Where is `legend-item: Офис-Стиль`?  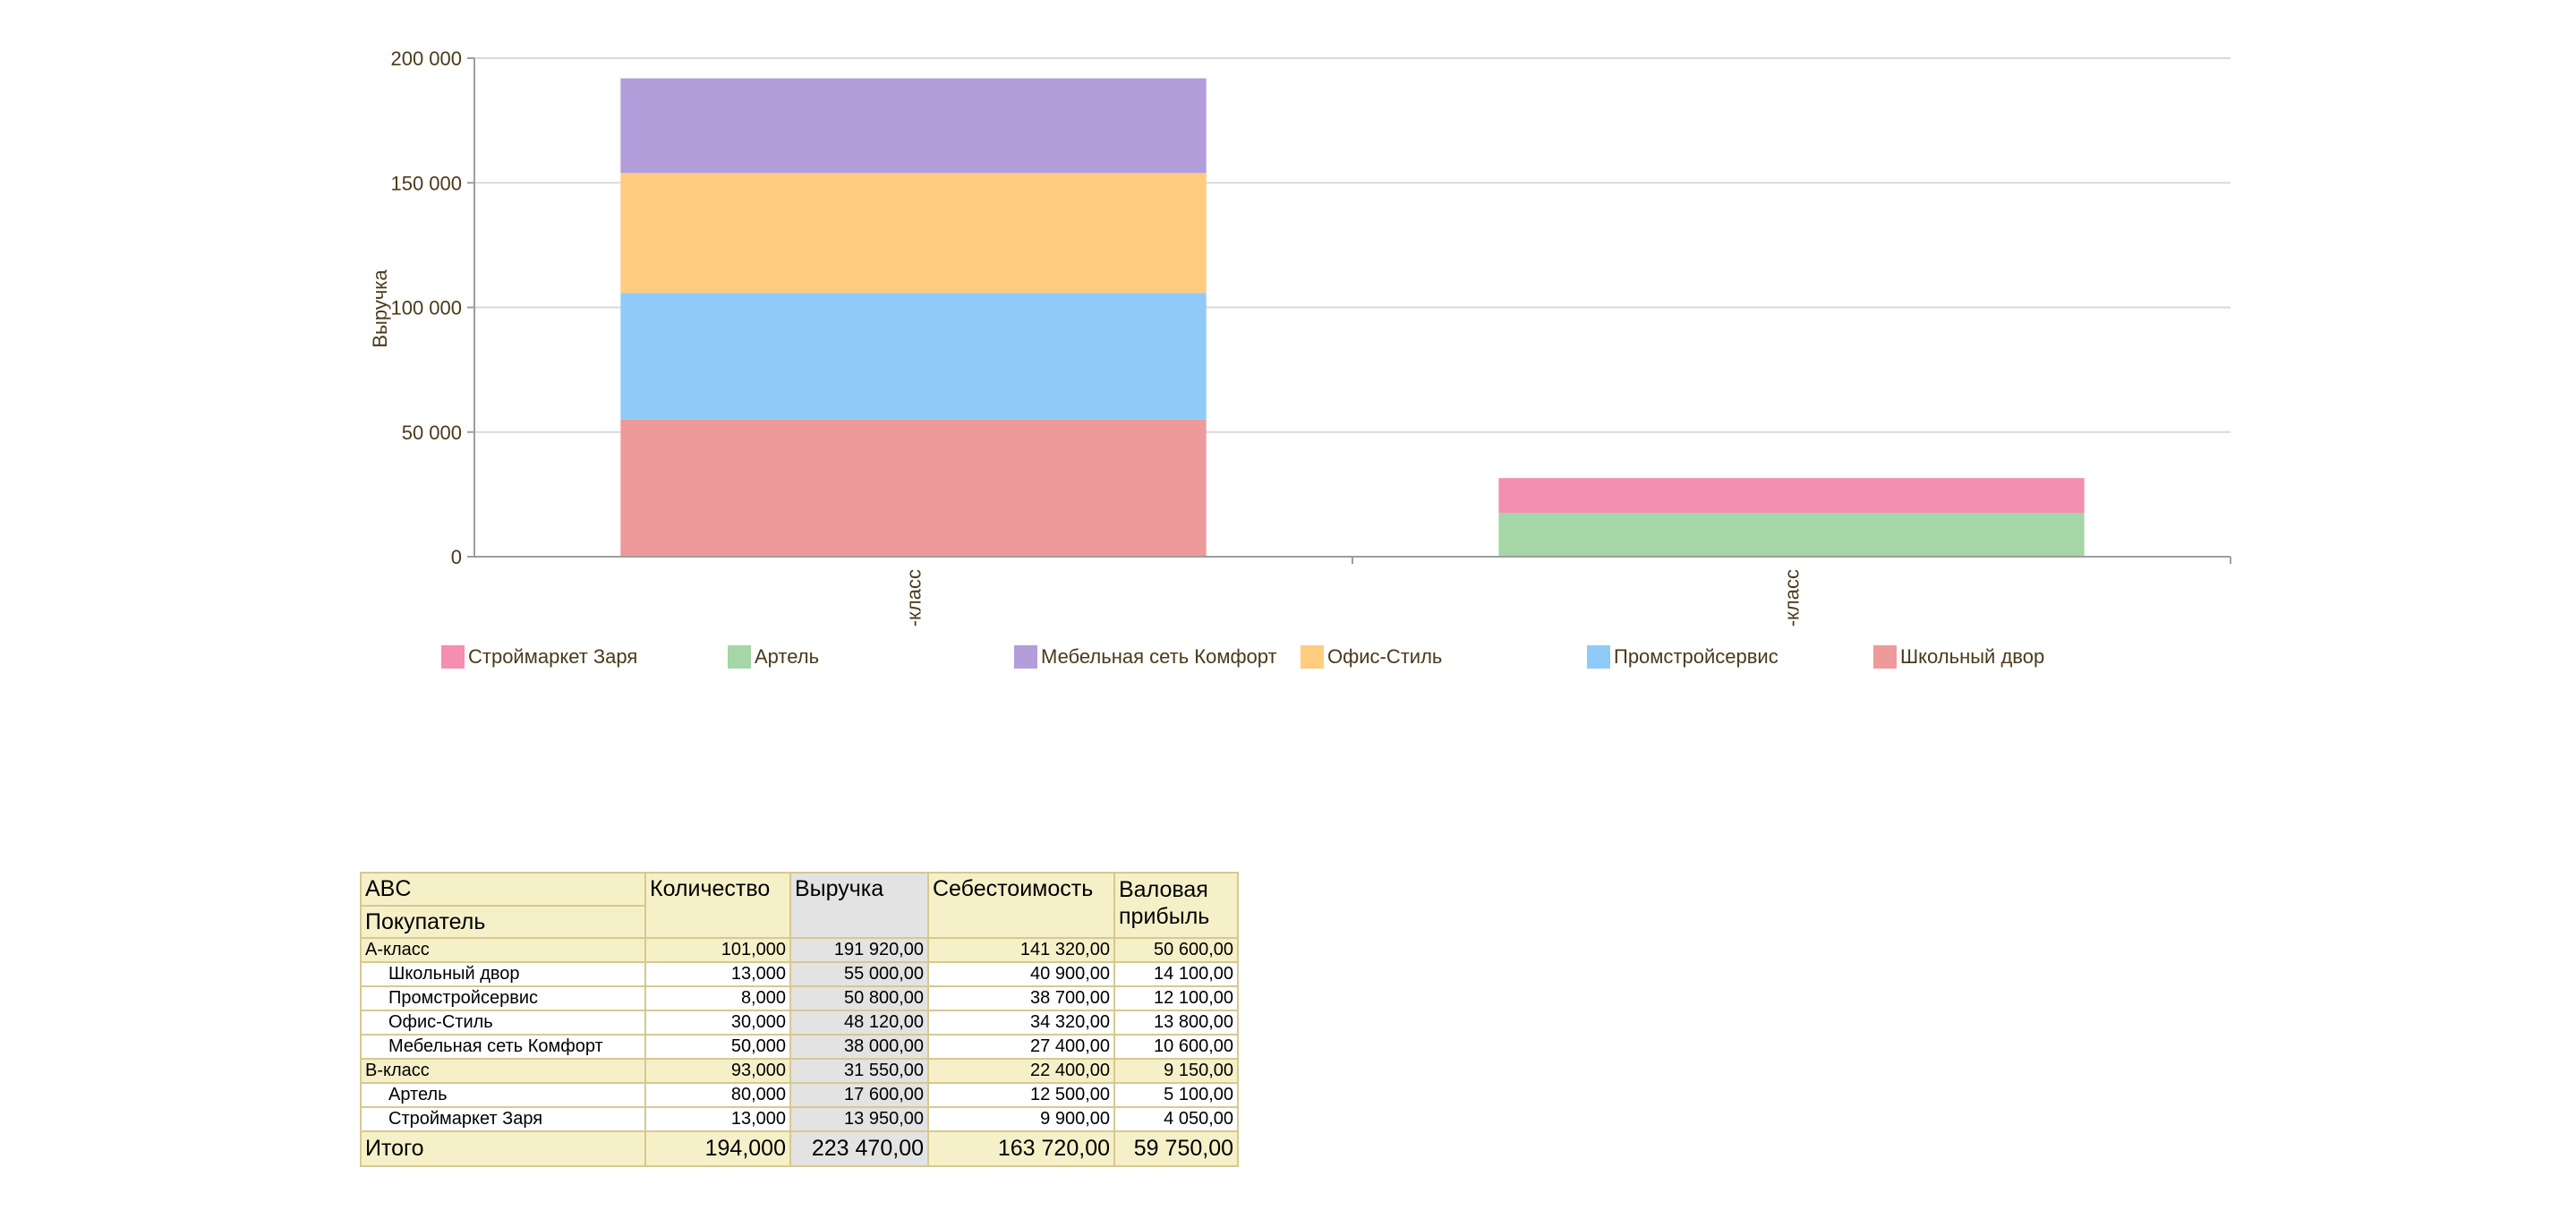
legend-item: Офис-Стиль is located at coordinates (1371, 657).